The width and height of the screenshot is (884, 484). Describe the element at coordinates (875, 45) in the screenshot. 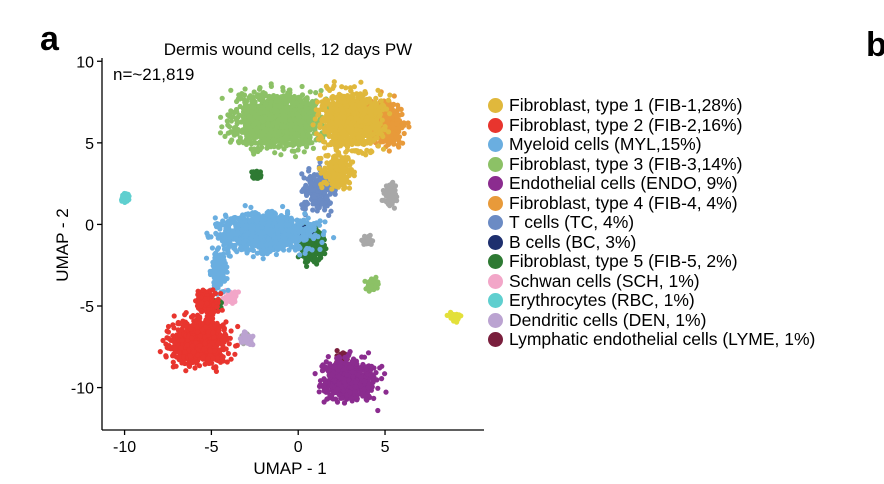

I see `panel-label-b: b` at that location.